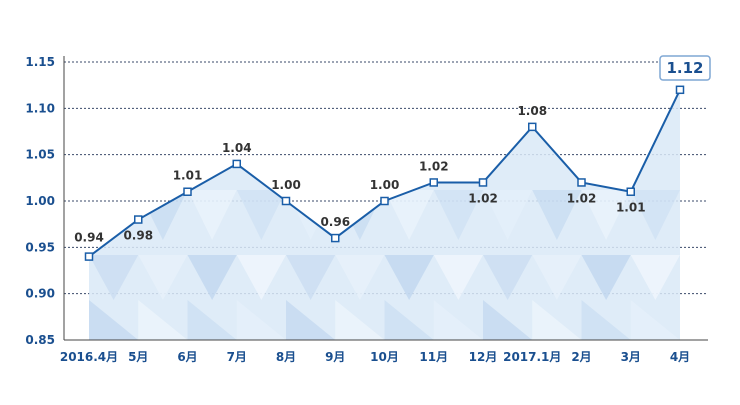 The width and height of the screenshot is (740, 405). Describe the element at coordinates (138, 357) in the screenshot. I see `x-tick-label: 5月` at that location.